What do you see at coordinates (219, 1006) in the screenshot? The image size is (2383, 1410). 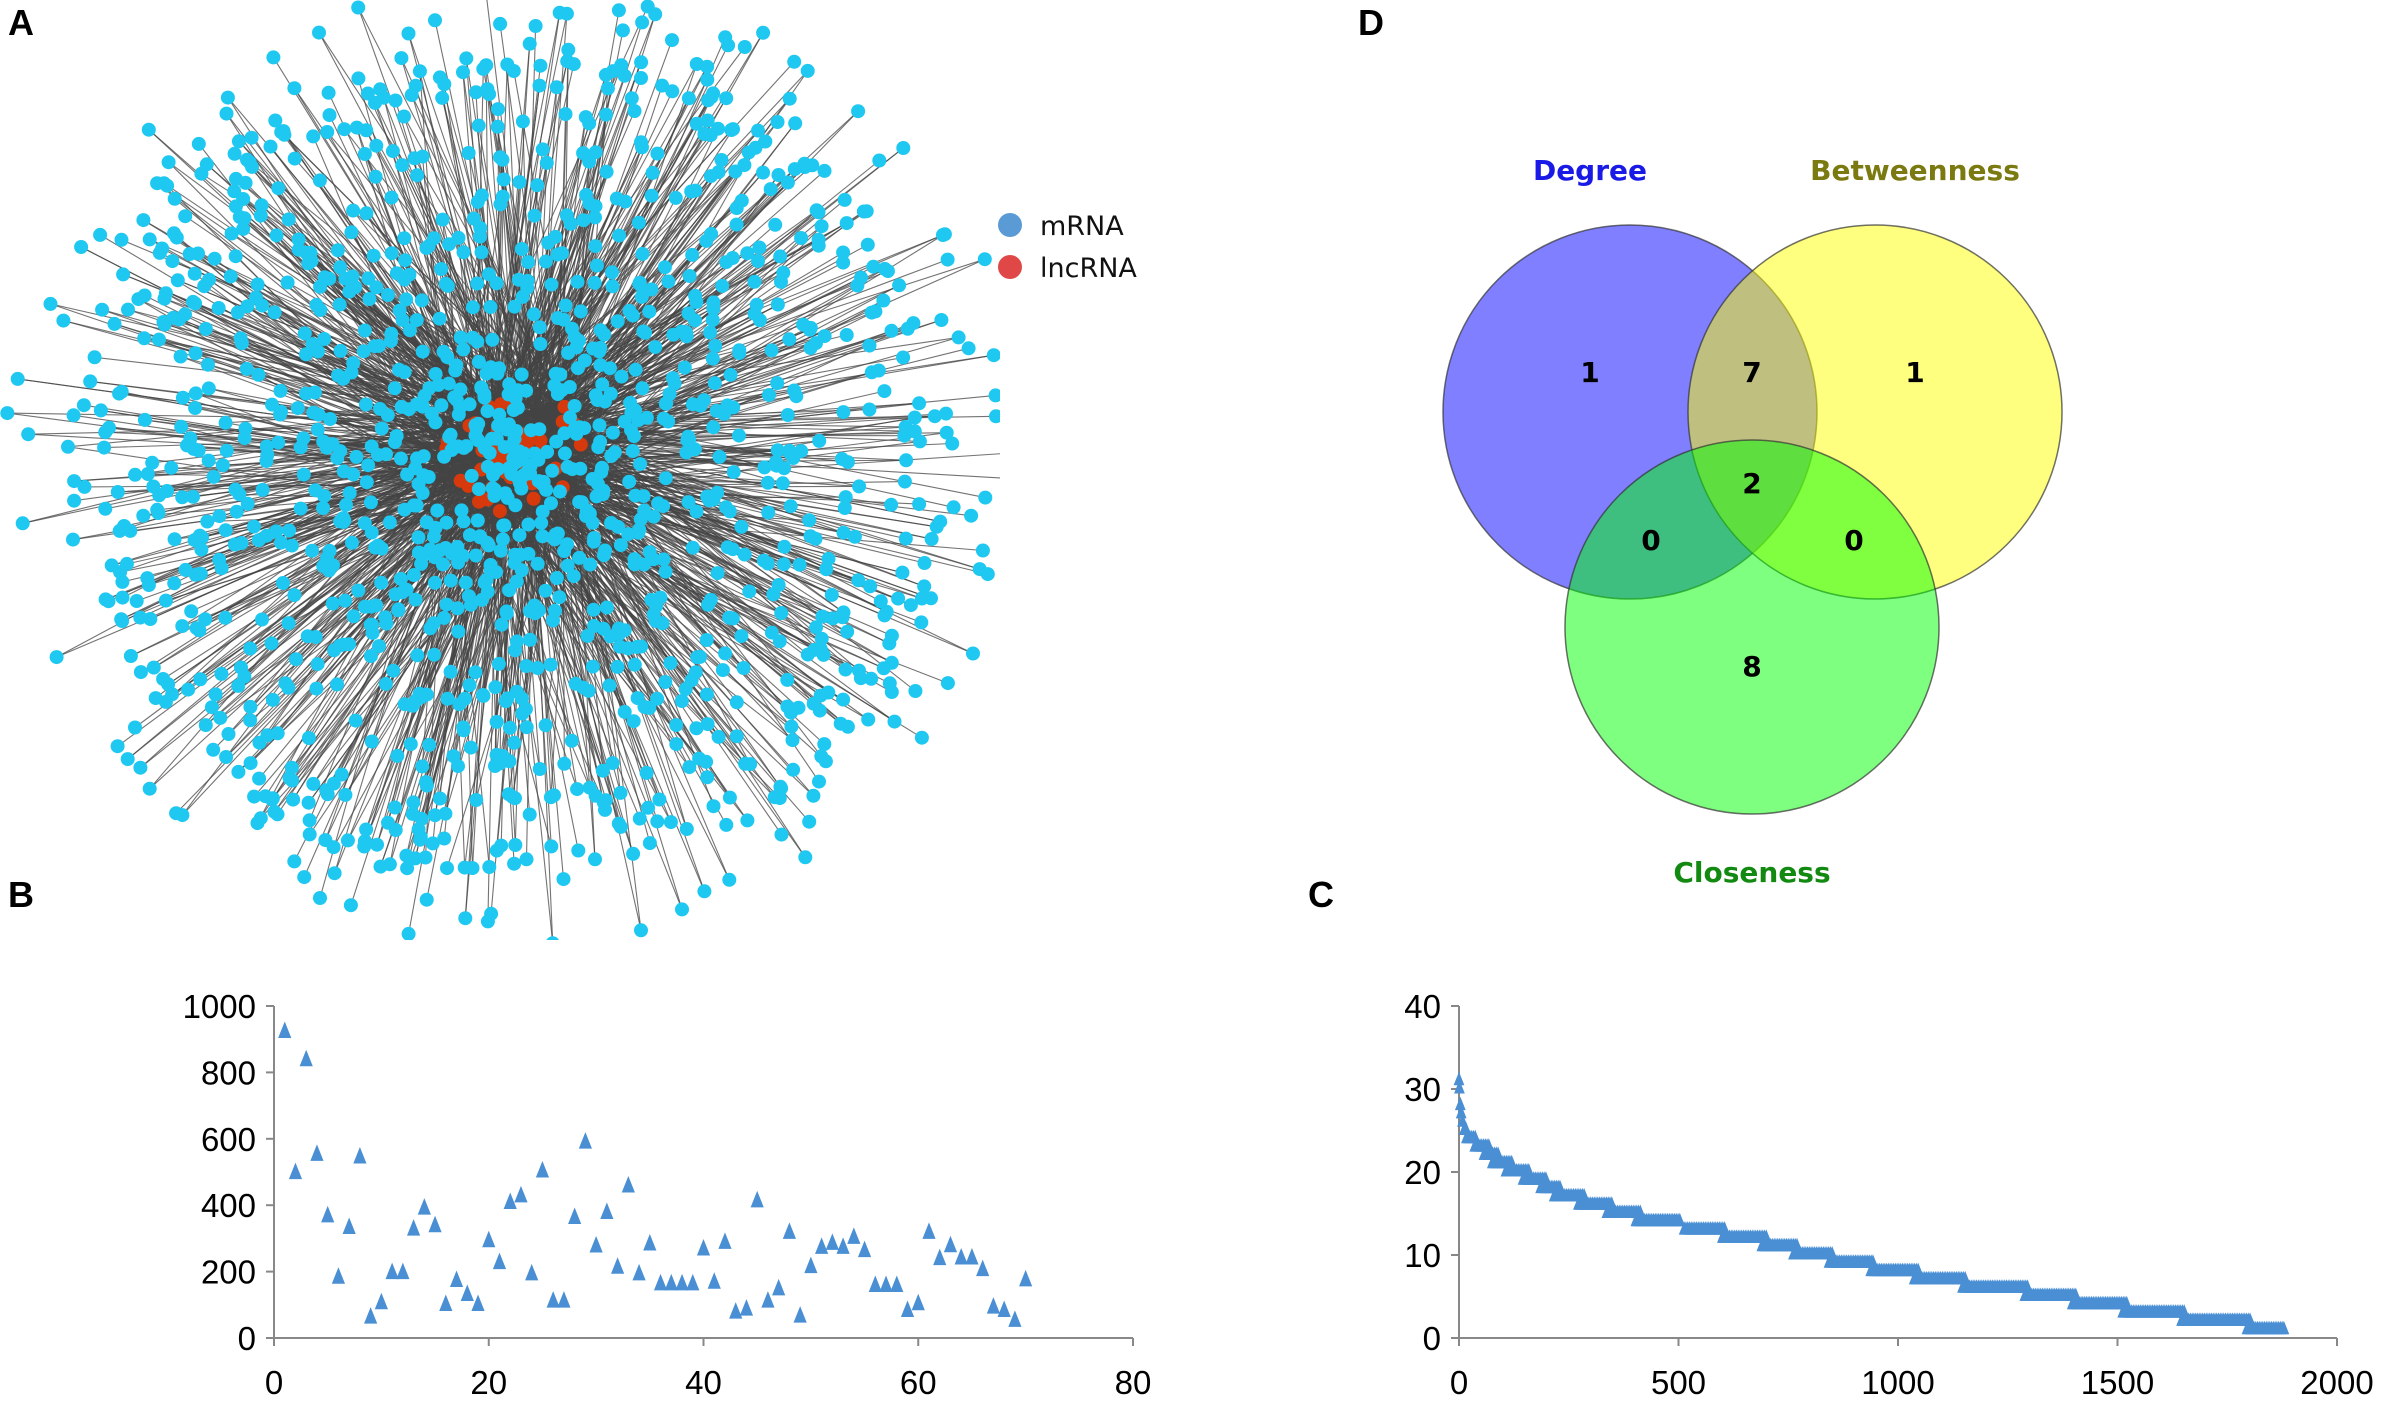 I see `y-tick-label: 1000` at bounding box center [219, 1006].